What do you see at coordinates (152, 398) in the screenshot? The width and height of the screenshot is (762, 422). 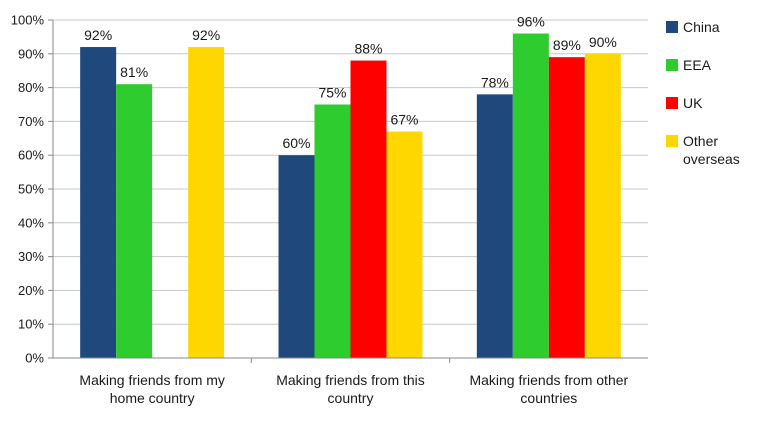 I see `x-tick-label: home country` at bounding box center [152, 398].